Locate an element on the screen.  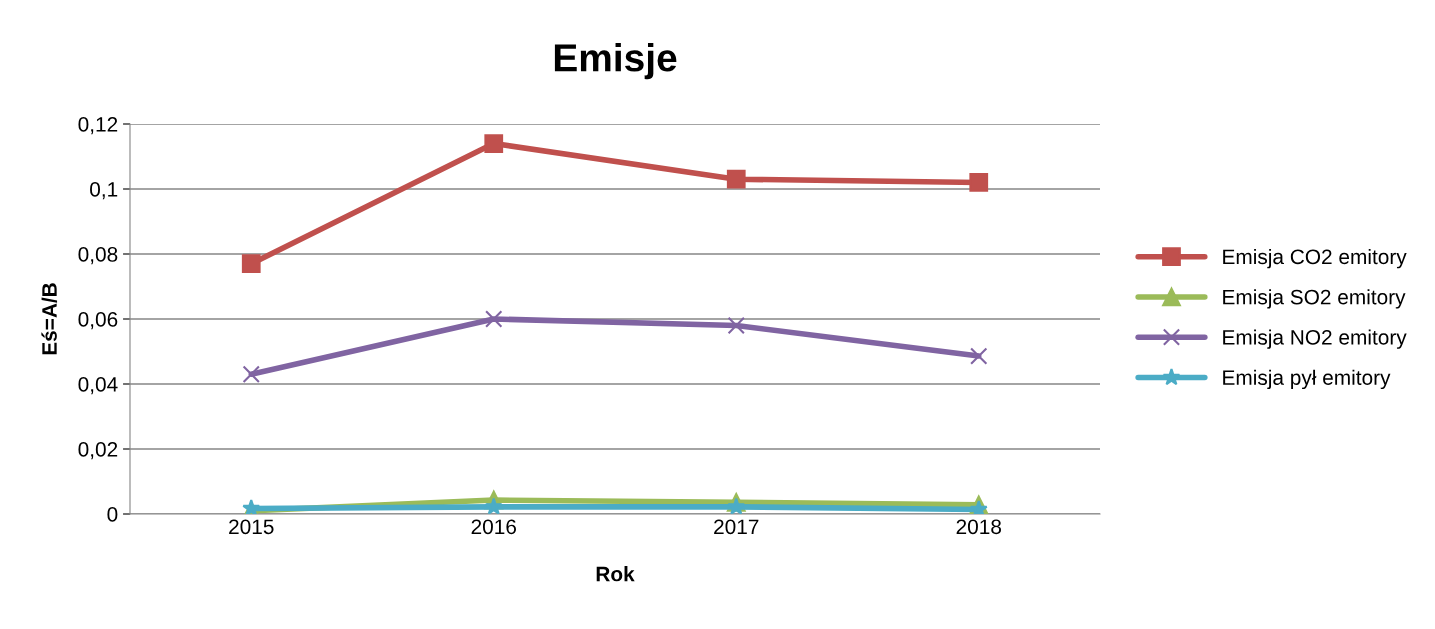
y-tick-label: 0,06 is located at coordinates (98, 321).